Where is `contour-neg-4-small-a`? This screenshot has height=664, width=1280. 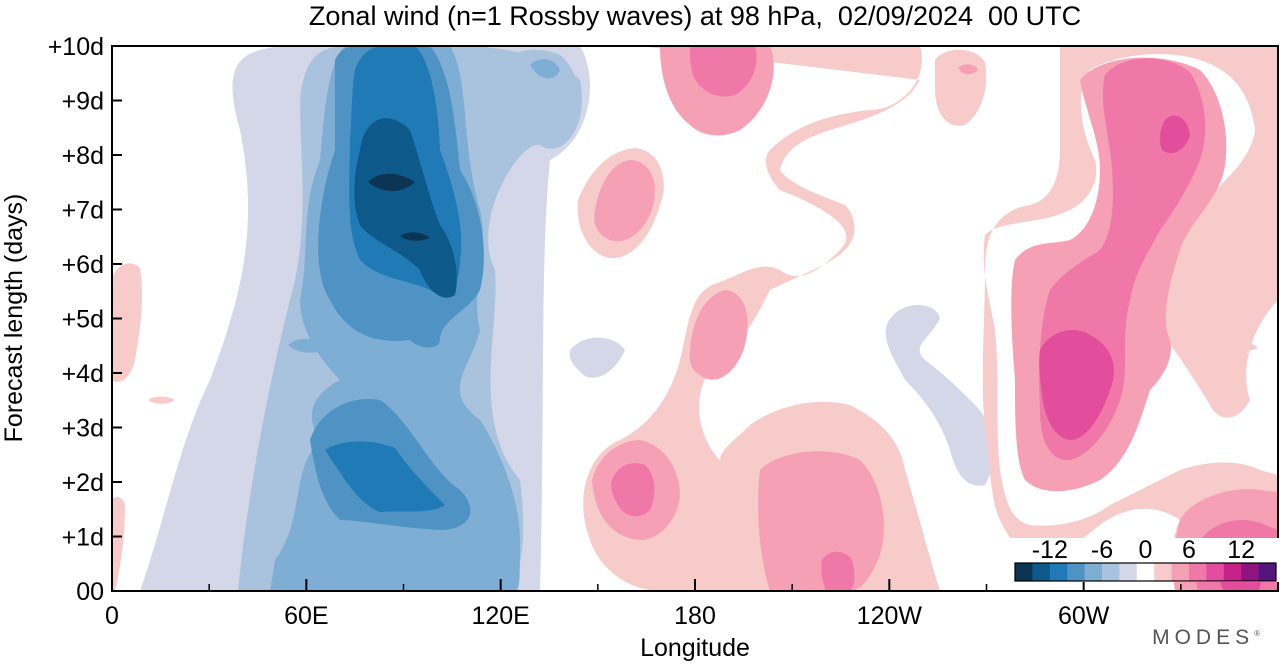 contour-neg-4-small-a is located at coordinates (309, 345).